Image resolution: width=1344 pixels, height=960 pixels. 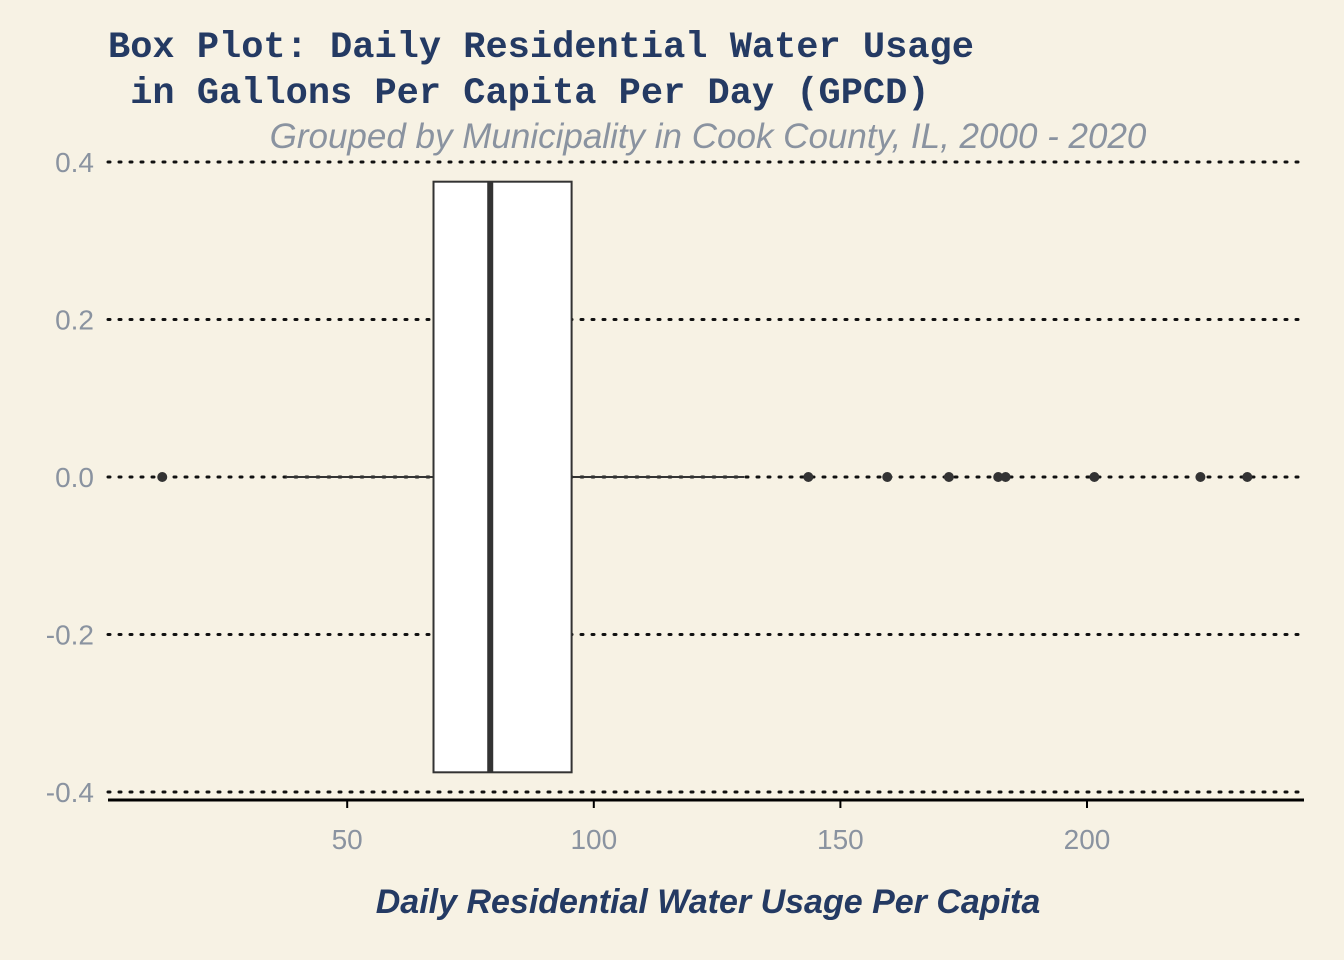 I want to click on y-tick-label: -0.2, so click(x=70, y=635).